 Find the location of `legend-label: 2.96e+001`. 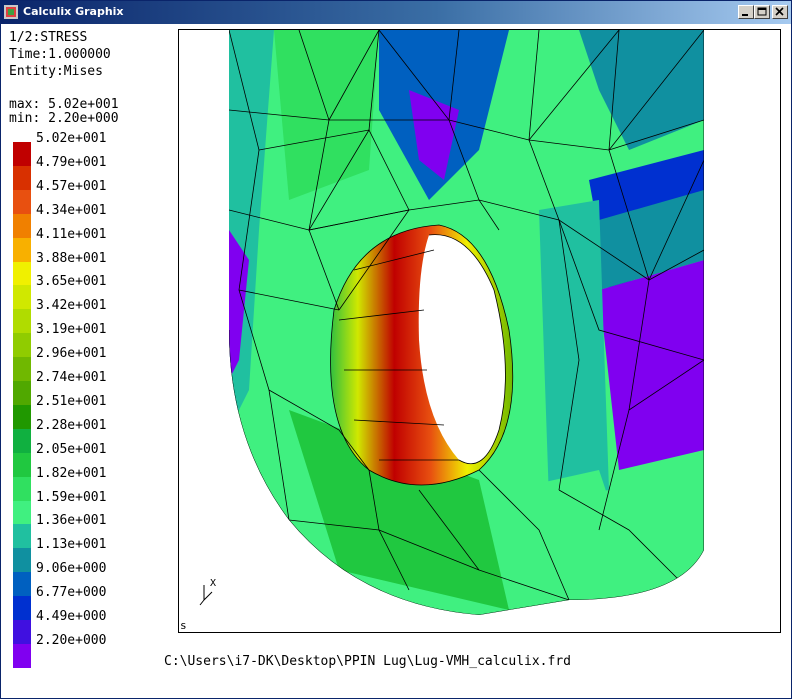

legend-label: 2.96e+001 is located at coordinates (71, 353).